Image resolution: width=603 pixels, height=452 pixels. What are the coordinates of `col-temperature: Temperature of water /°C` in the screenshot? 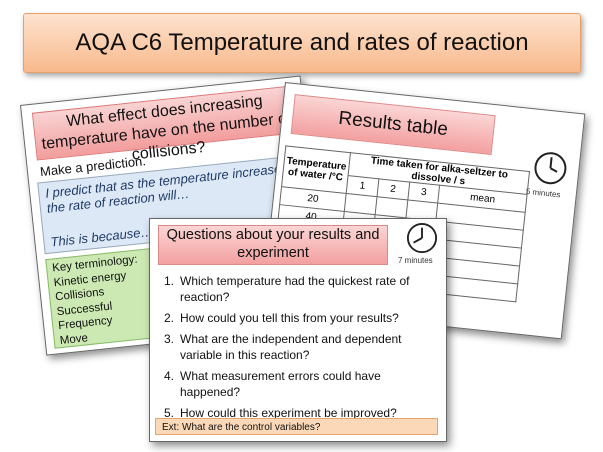 It's located at (316, 169).